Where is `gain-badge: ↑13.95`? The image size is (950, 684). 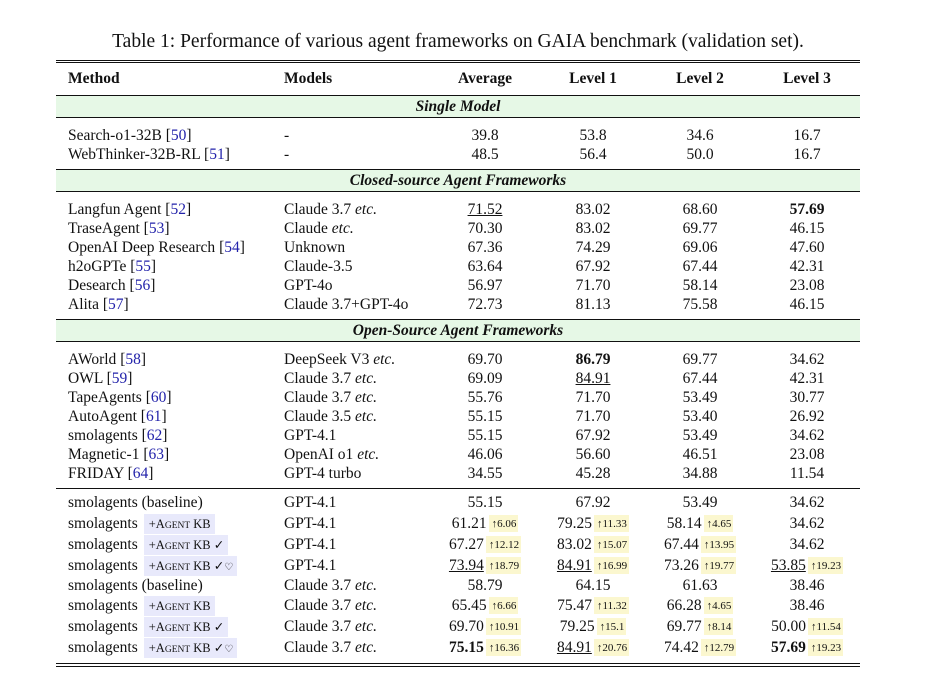 gain-badge: ↑13.95 is located at coordinates (718, 544).